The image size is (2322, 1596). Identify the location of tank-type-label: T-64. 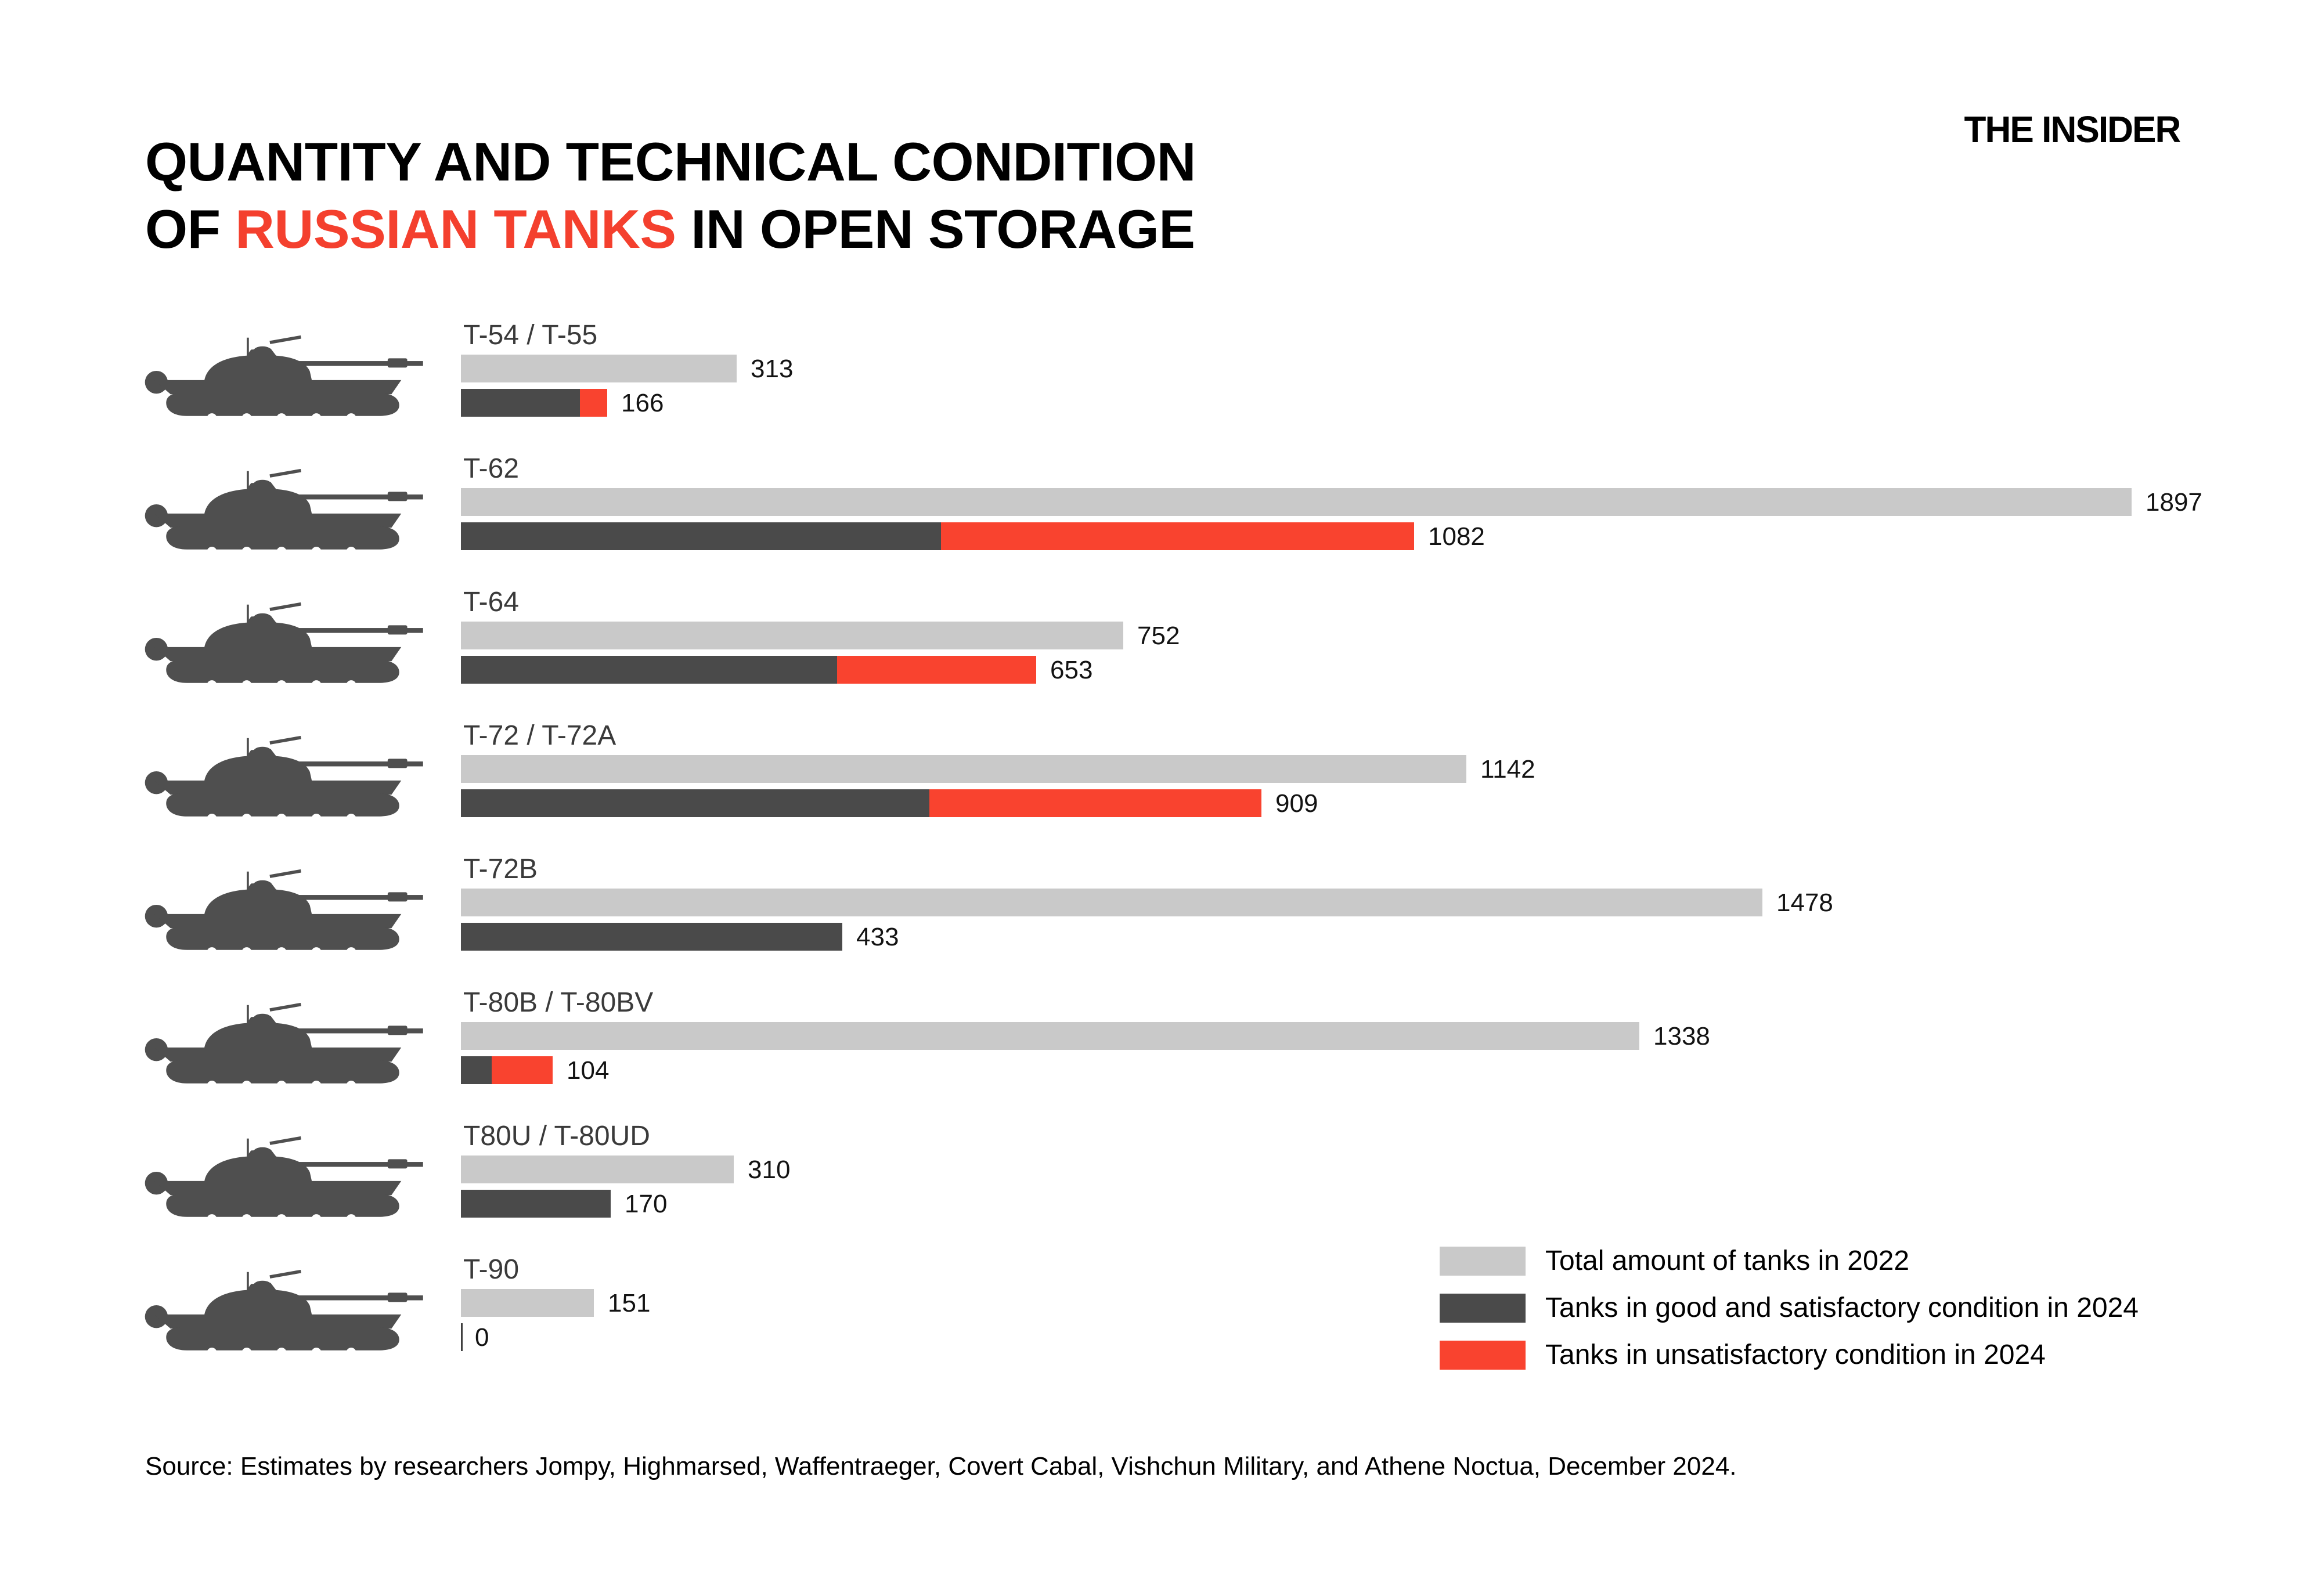
(492, 602).